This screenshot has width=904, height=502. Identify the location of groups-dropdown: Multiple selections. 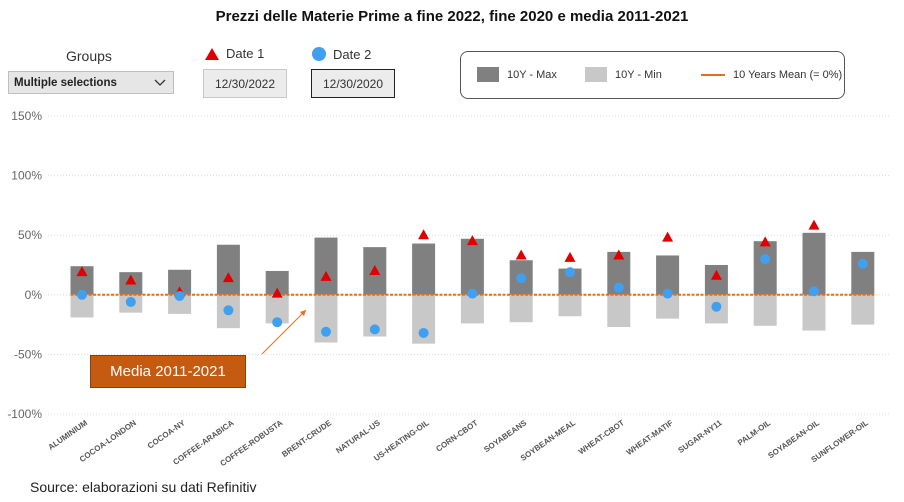
(91, 82).